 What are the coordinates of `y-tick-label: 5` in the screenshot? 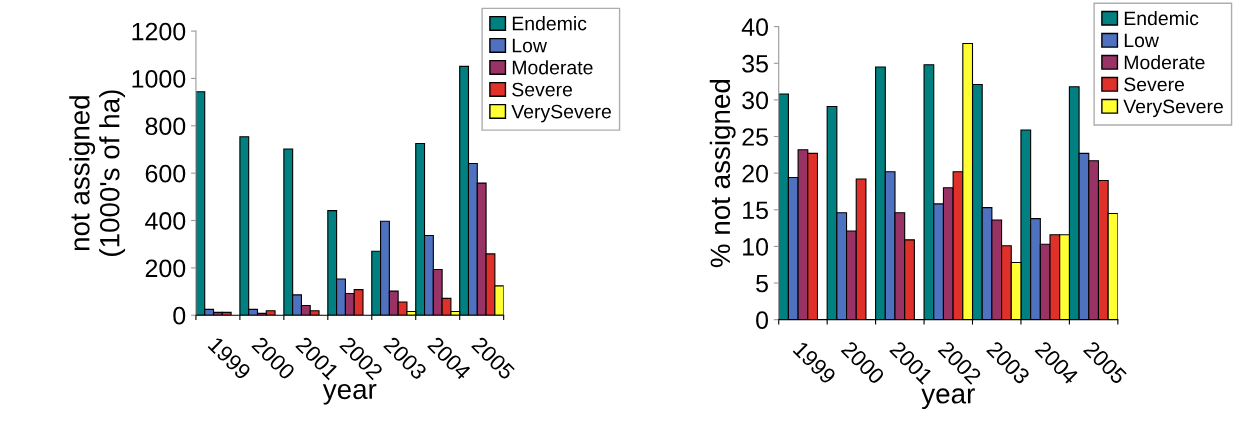 It's located at (762, 283).